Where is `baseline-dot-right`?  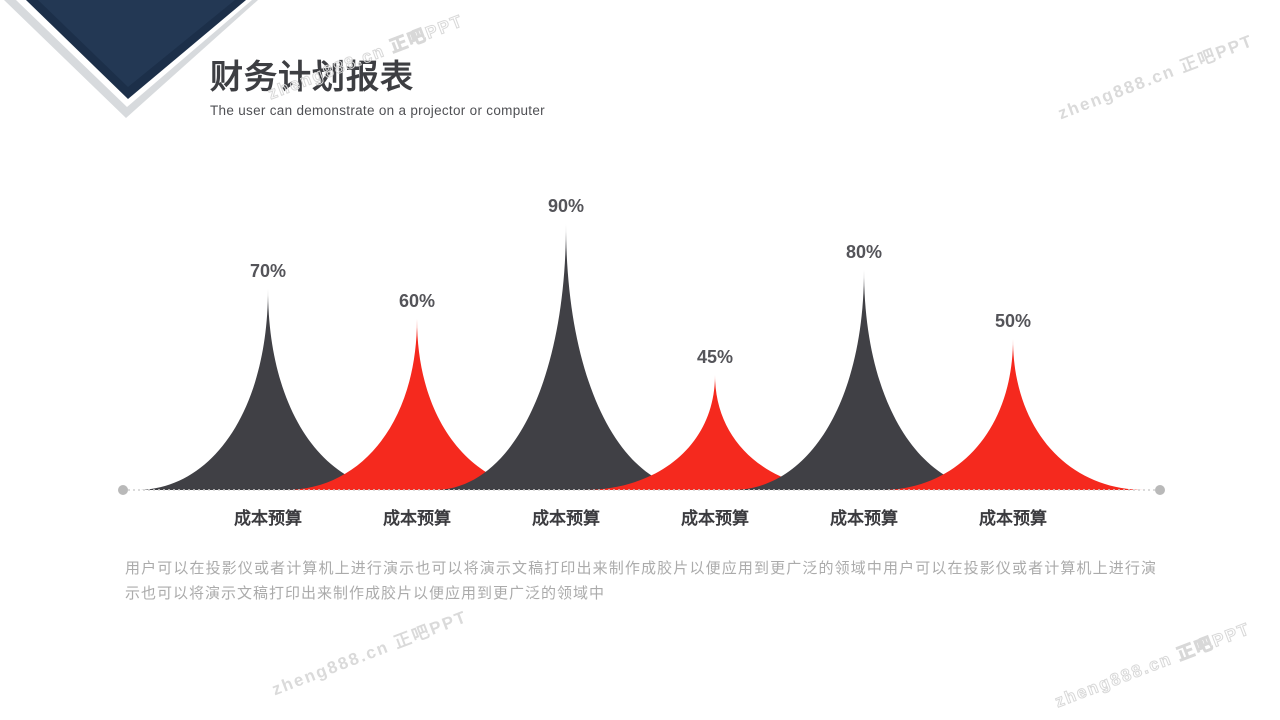
baseline-dot-right is located at coordinates (1160, 490).